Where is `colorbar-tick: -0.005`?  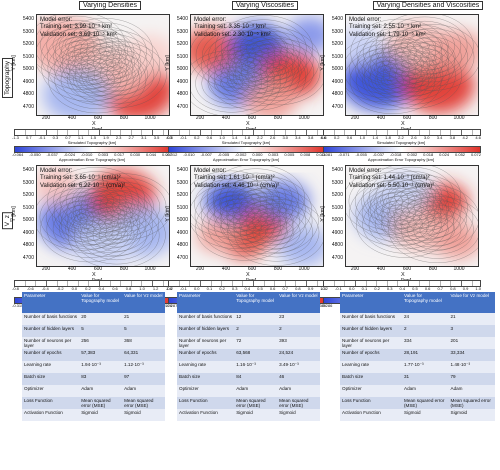 colorbar-tick: -0.005 is located at coordinates (223, 154).